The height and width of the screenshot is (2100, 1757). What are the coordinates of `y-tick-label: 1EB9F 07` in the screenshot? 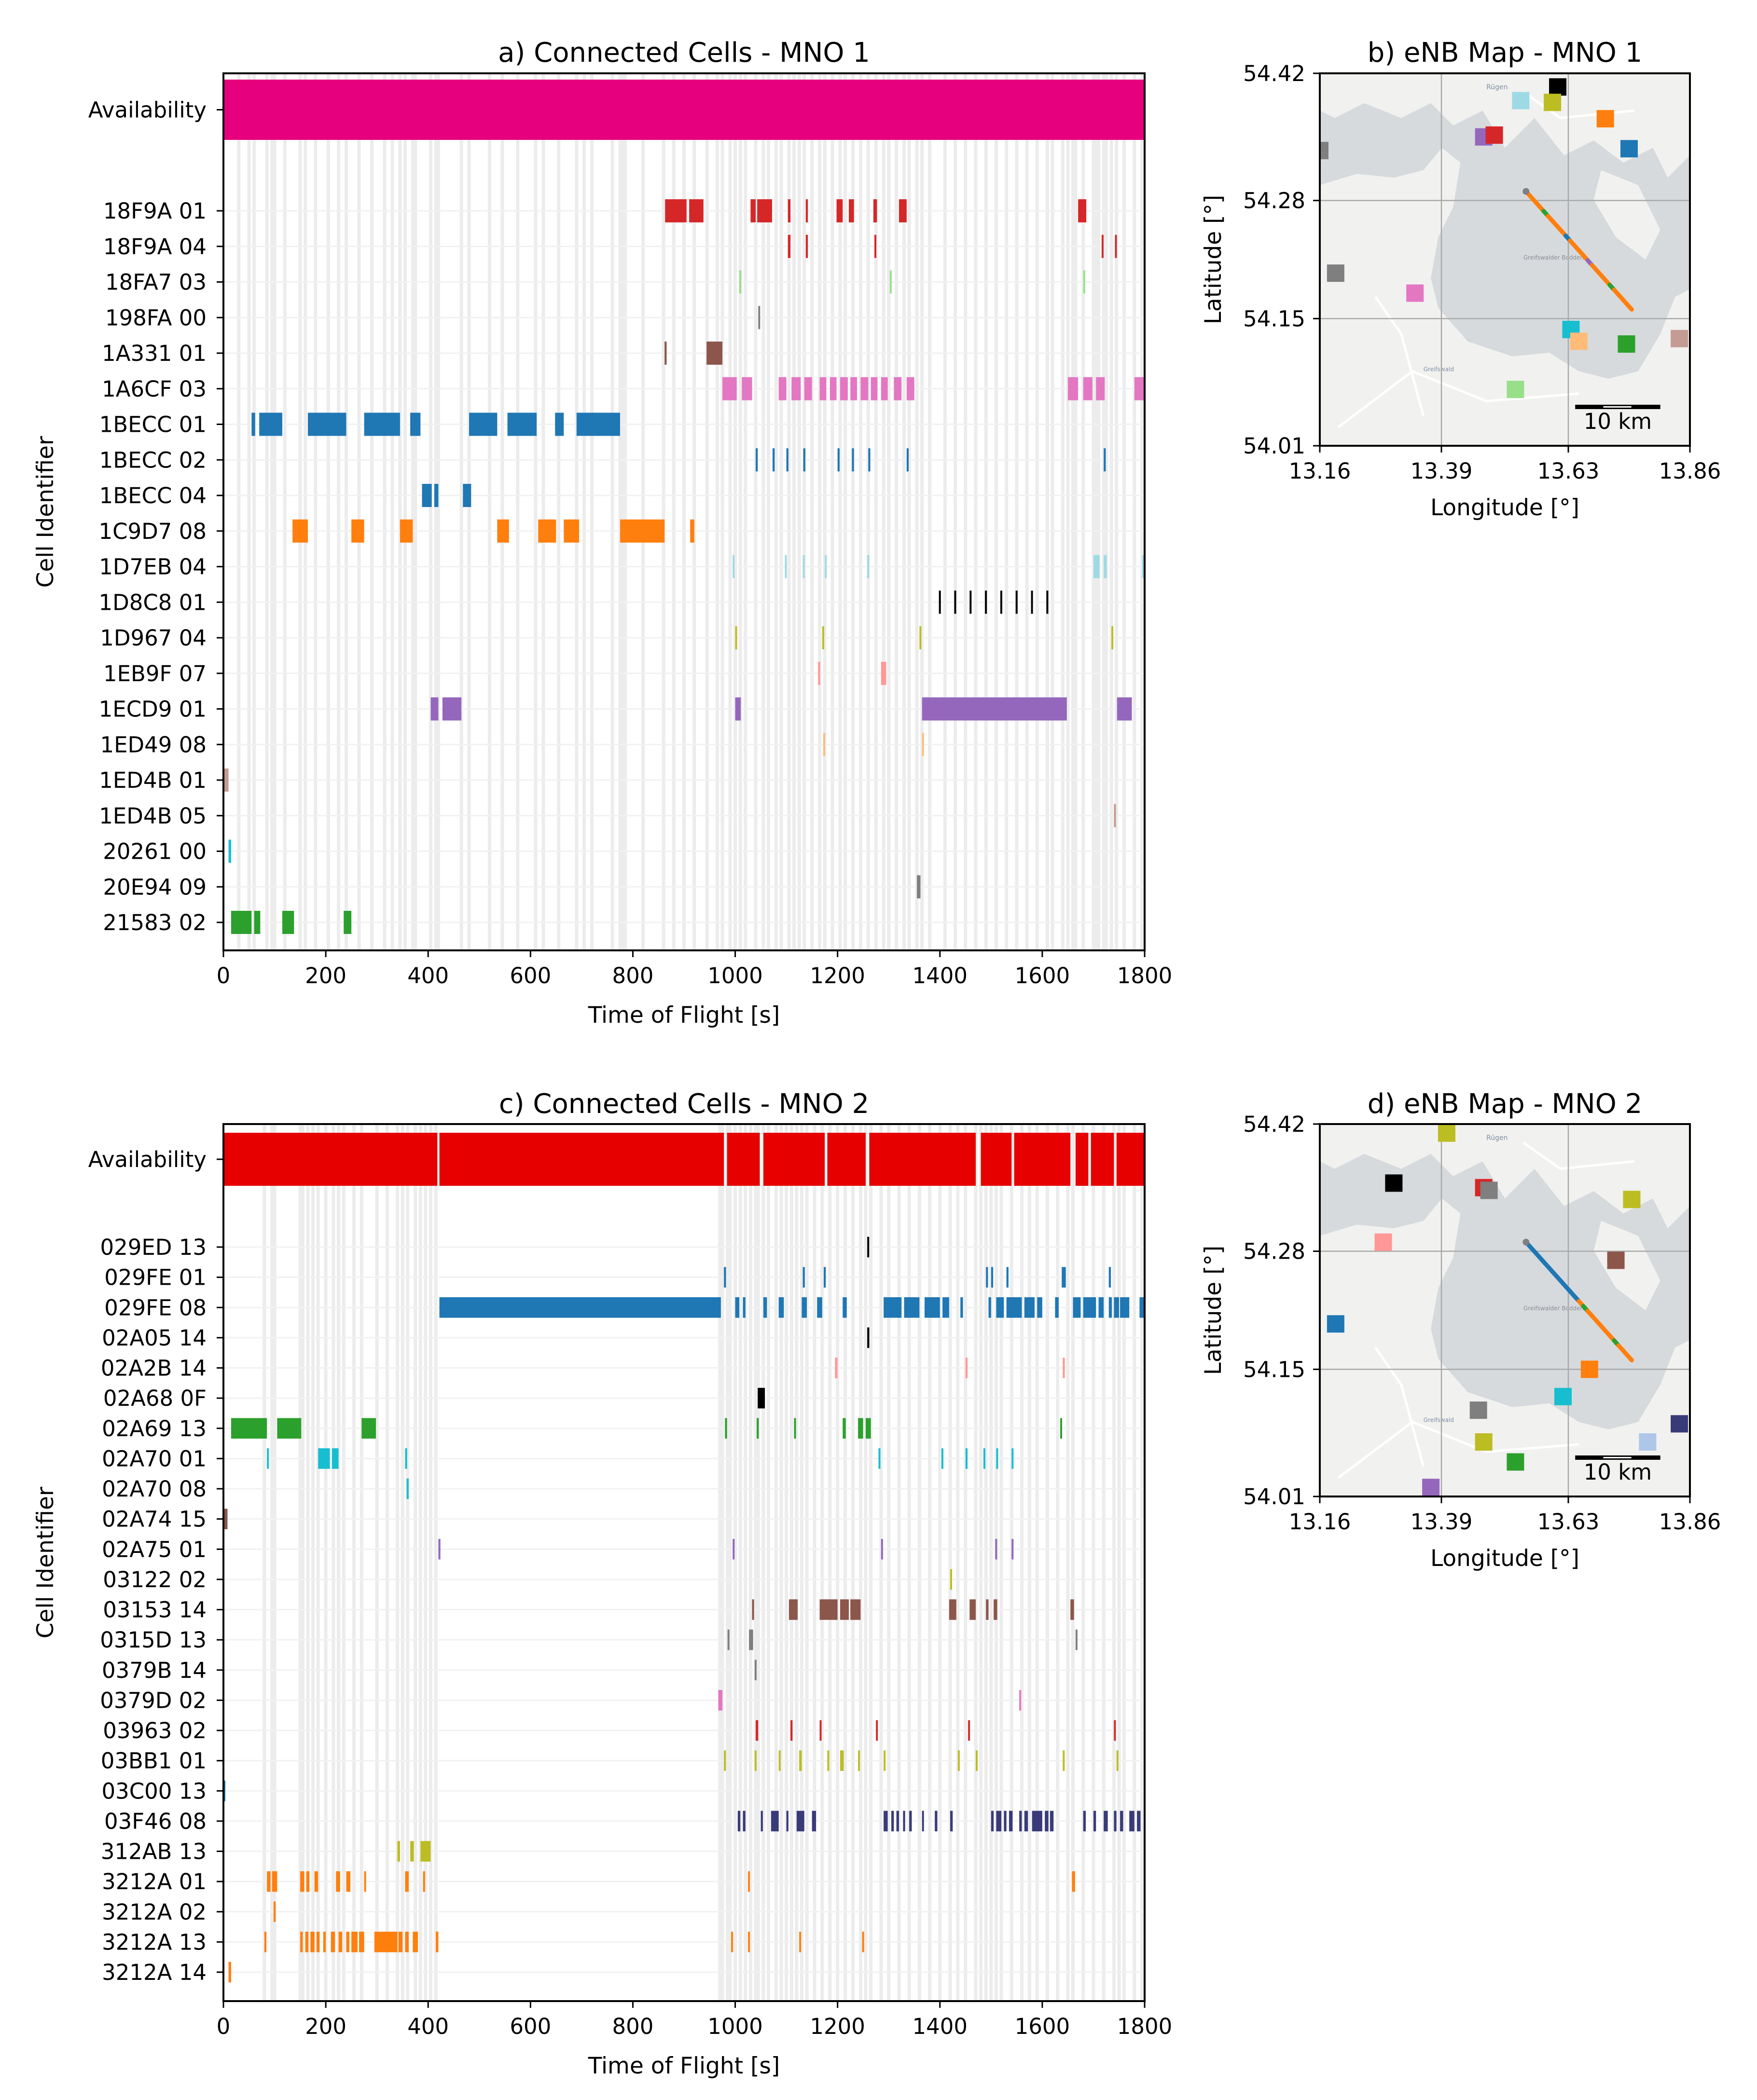 It's located at (155, 673).